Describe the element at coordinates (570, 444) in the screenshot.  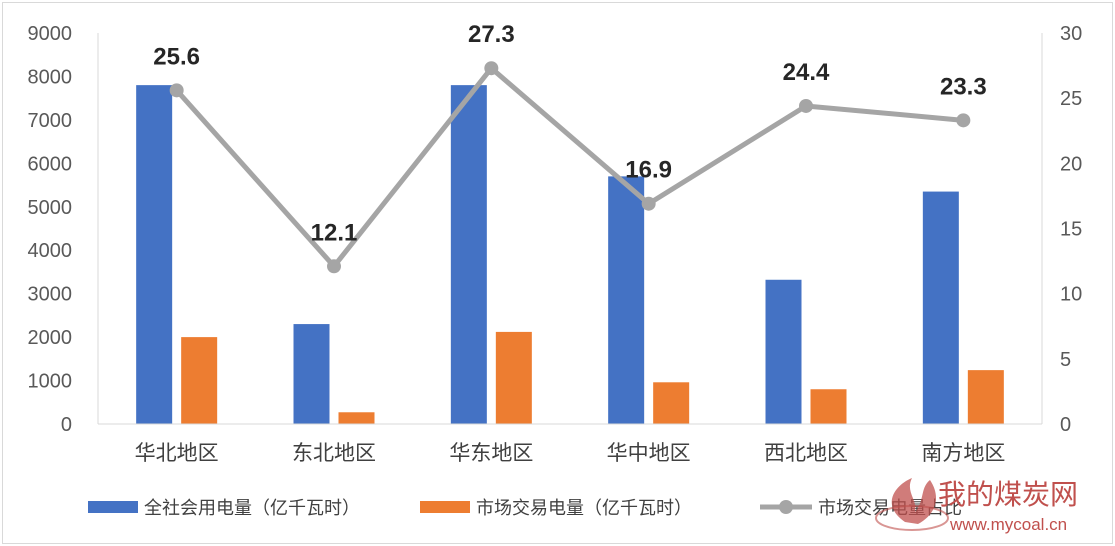
I see `x-axis-categories: 华北地区 东北地区 华东地区 华中地区 西北地区 南方地区` at that location.